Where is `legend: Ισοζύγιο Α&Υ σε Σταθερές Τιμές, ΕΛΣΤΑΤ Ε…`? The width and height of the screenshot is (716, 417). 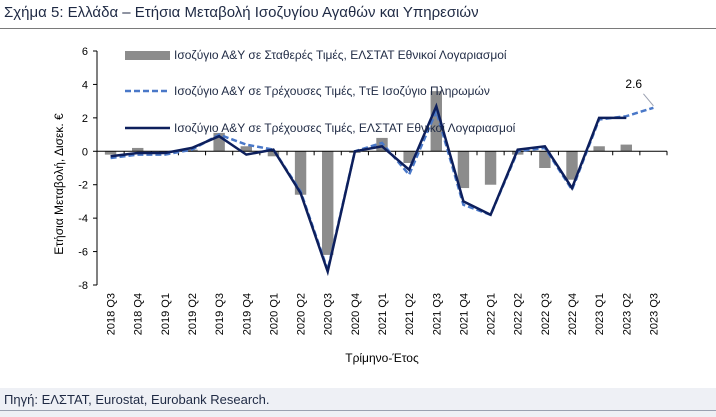
legend: Ισοζύγιο Α&Υ σε Σταθερές Τιμές, ΕΛΣΤΑΤ Ε… is located at coordinates (320, 91).